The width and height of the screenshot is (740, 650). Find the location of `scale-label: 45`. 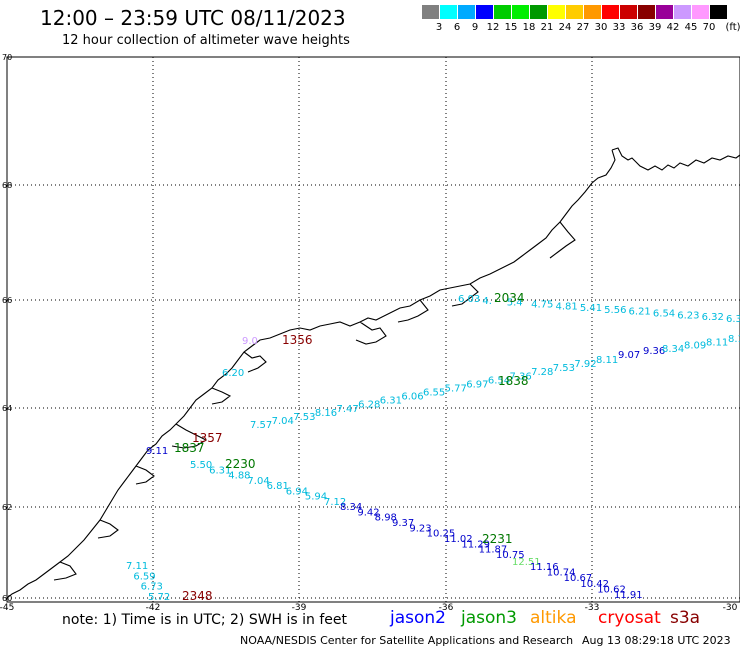

scale-label: 45 is located at coordinates (691, 27).